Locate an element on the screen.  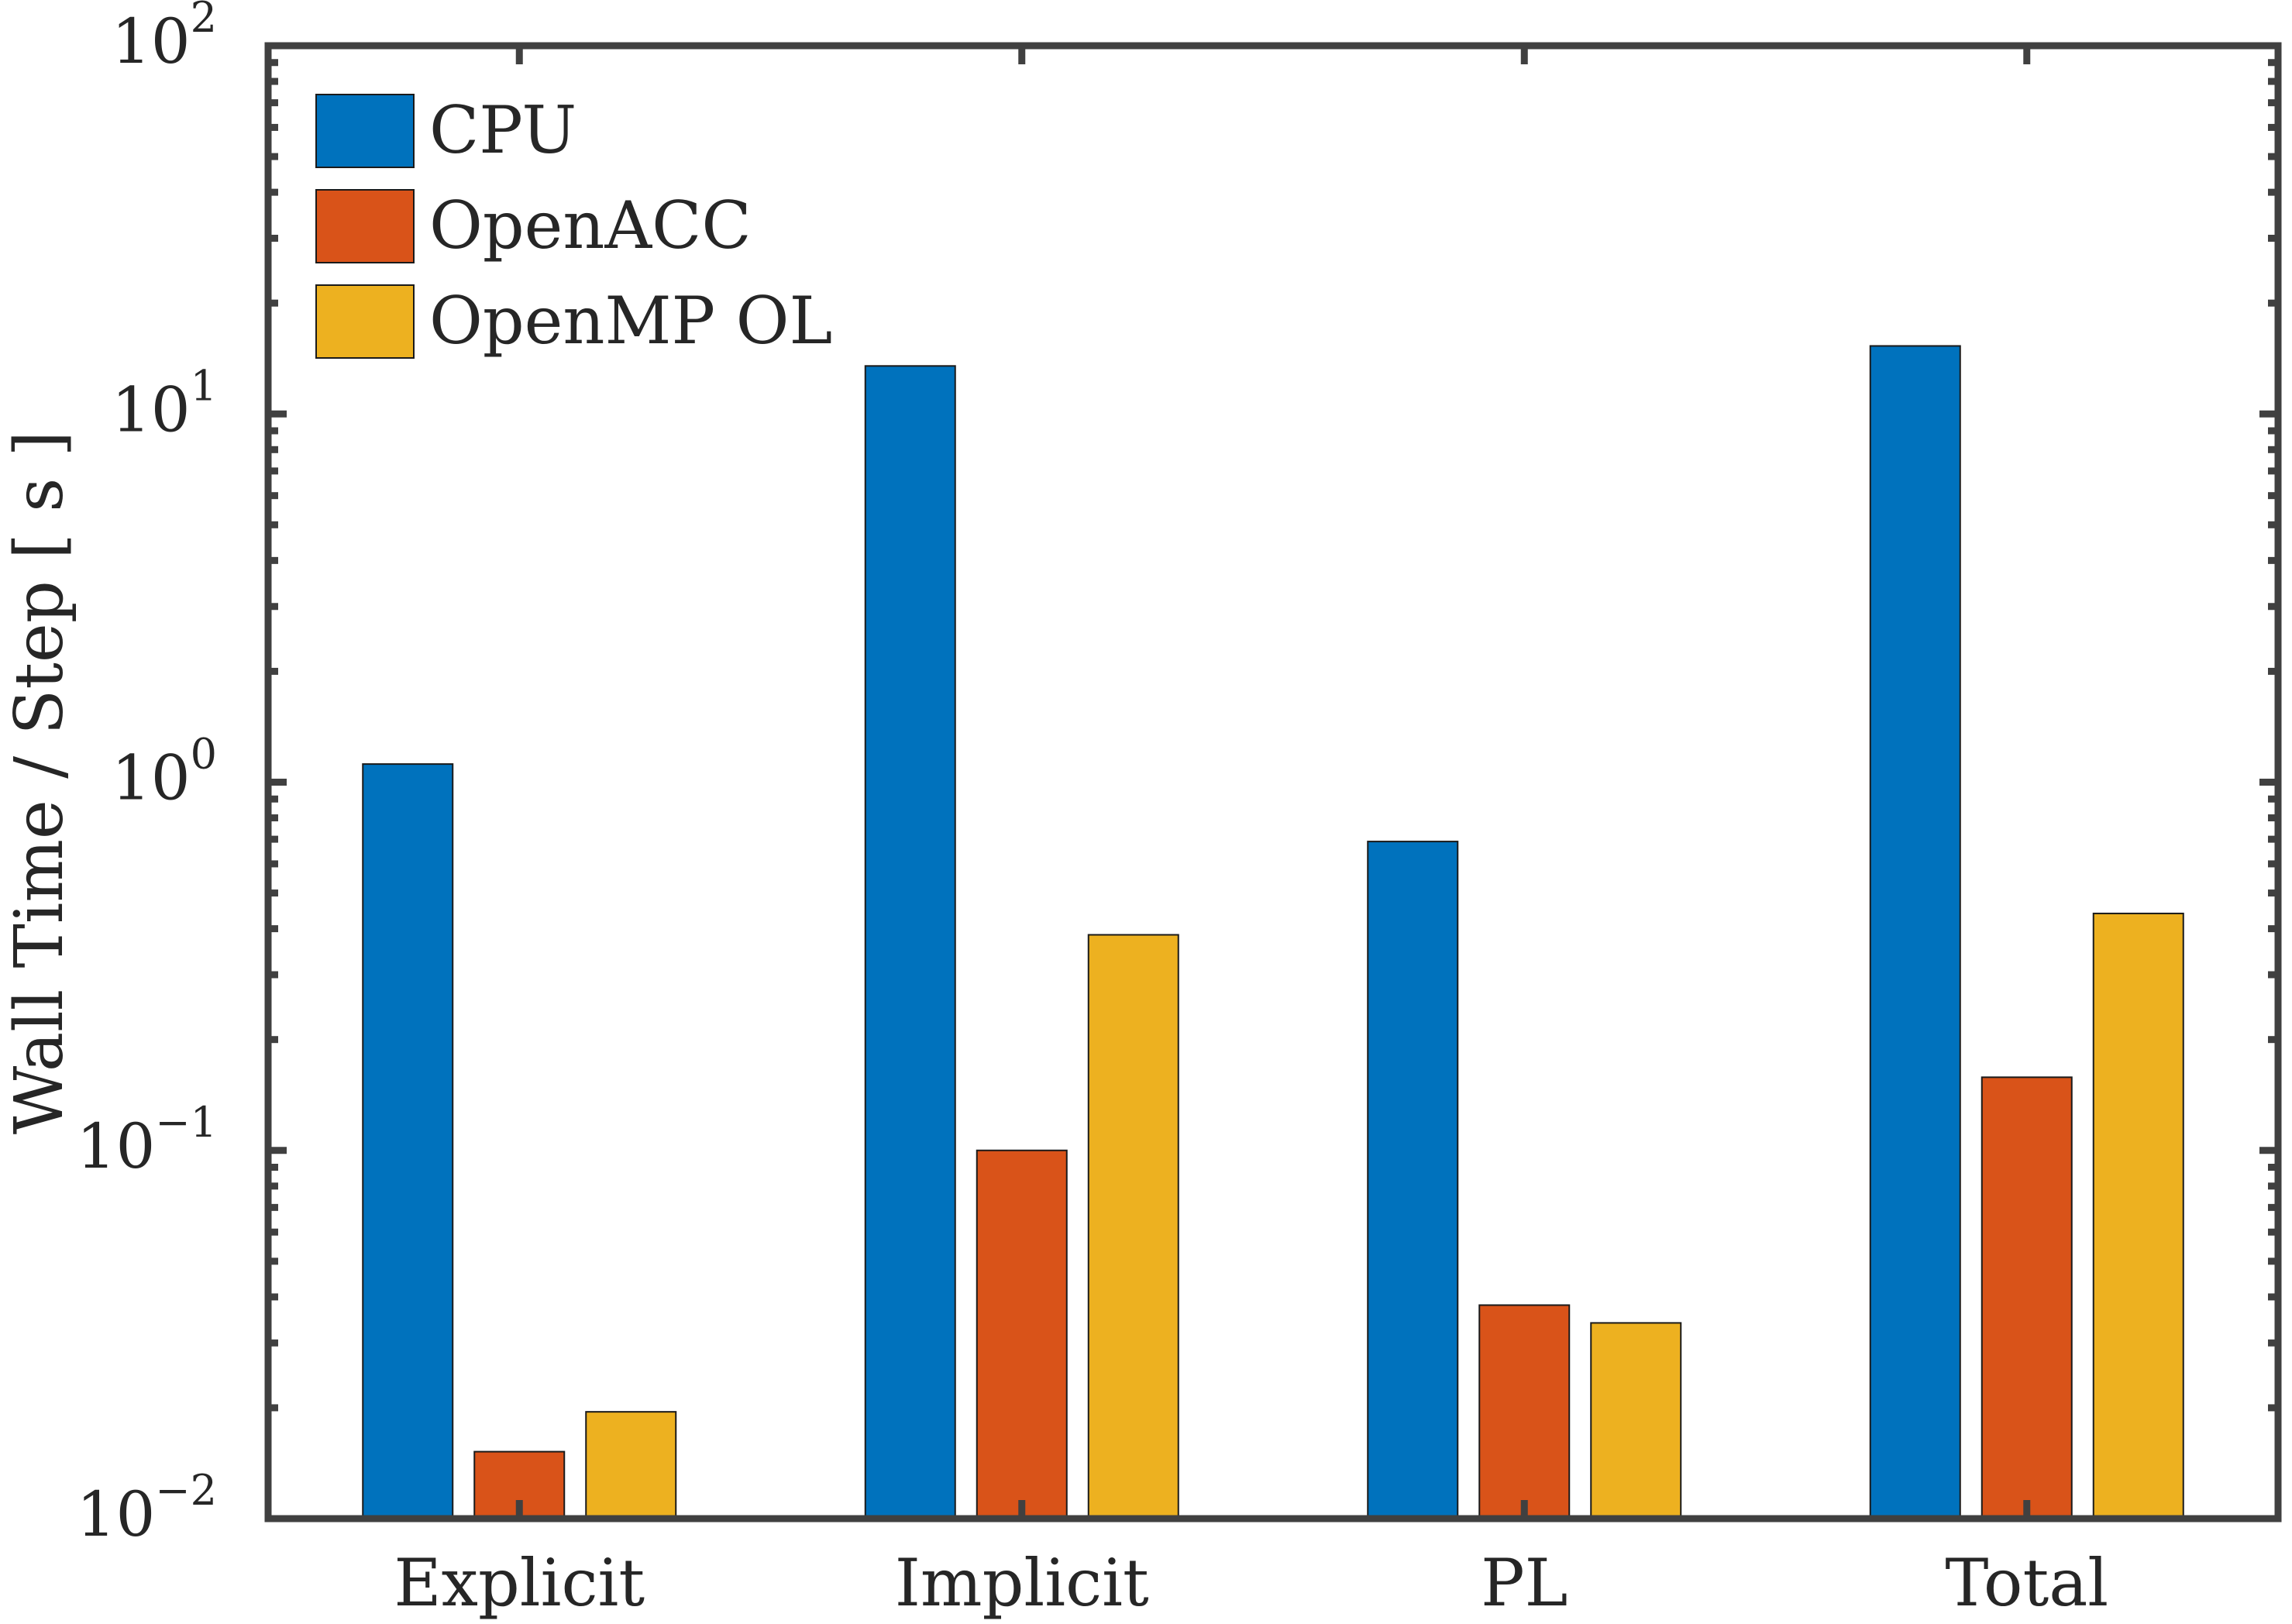
x-tick-label: PL is located at coordinates (1524, 1583).